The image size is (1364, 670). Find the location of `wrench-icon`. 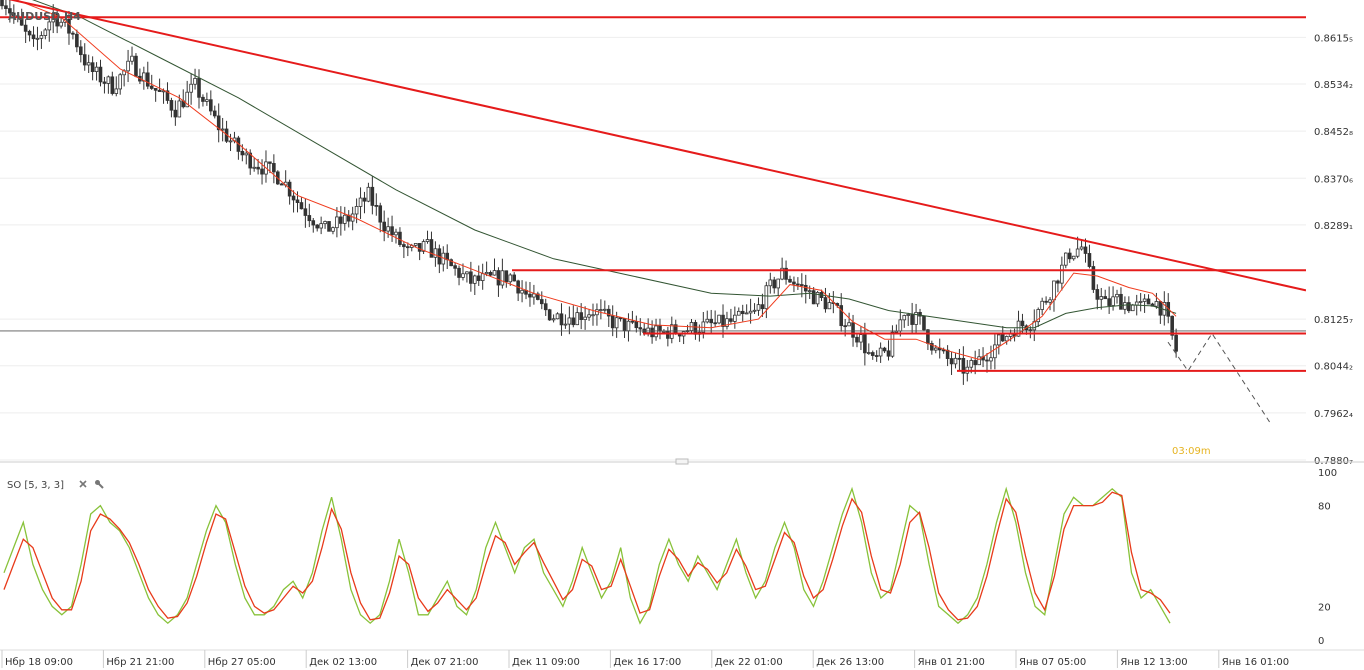

wrench-icon is located at coordinates (99, 484).